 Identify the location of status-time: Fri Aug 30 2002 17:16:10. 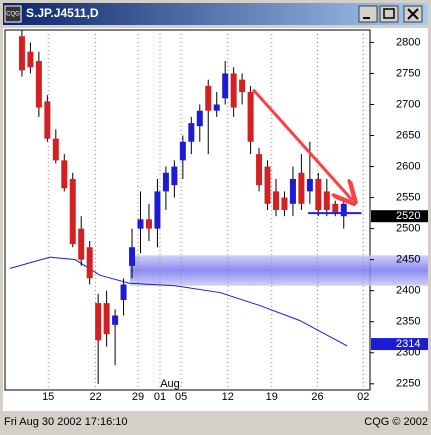
(66, 422).